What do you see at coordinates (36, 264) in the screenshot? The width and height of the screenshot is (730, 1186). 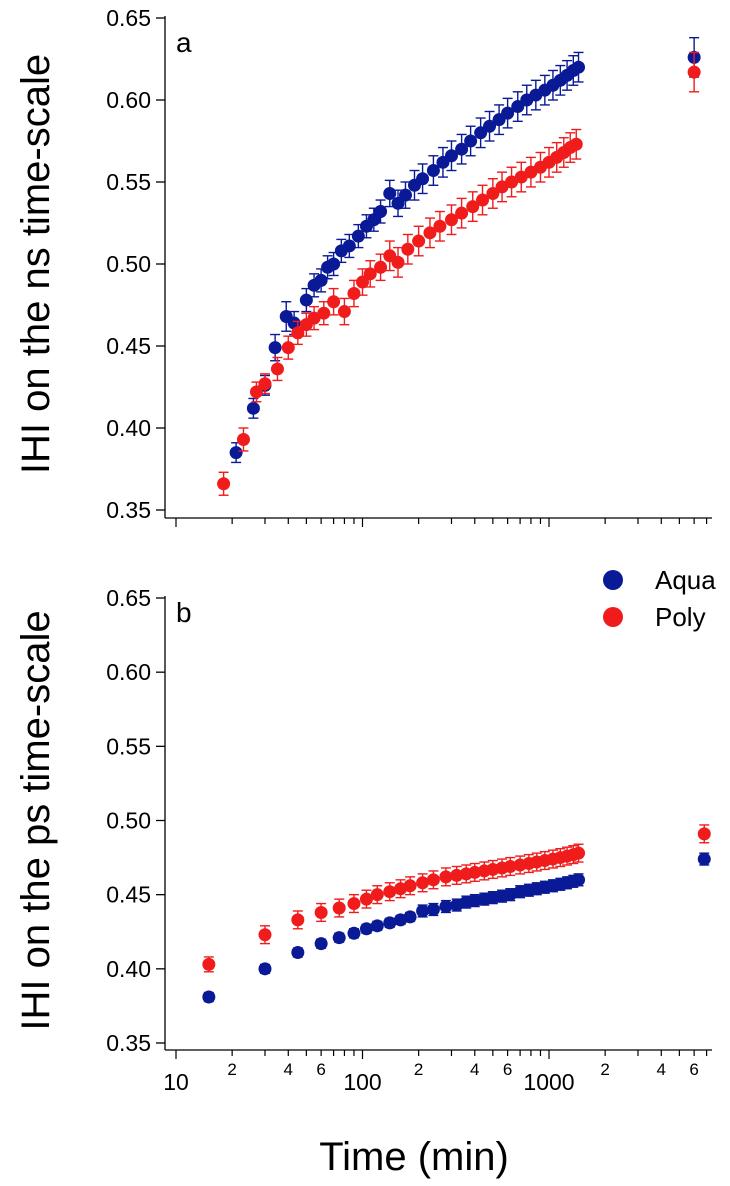 I see `y-axis-title: IHI on the ns time-scale` at bounding box center [36, 264].